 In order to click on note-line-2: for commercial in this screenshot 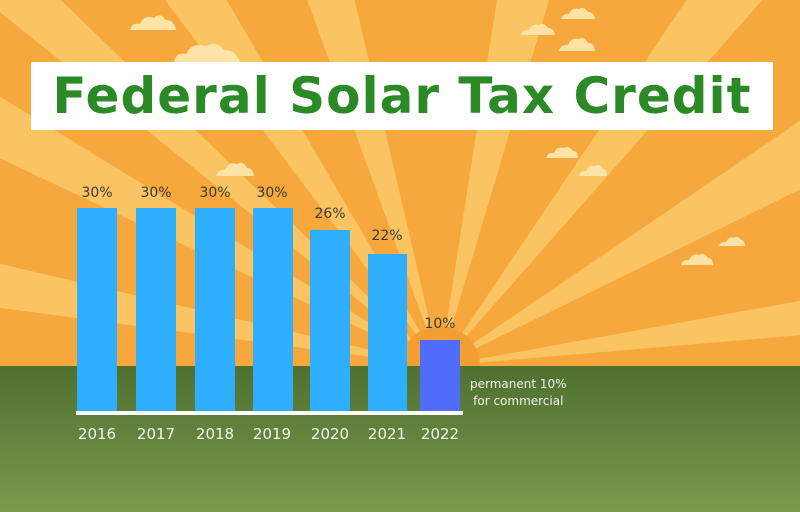, I will do `click(518, 401)`.